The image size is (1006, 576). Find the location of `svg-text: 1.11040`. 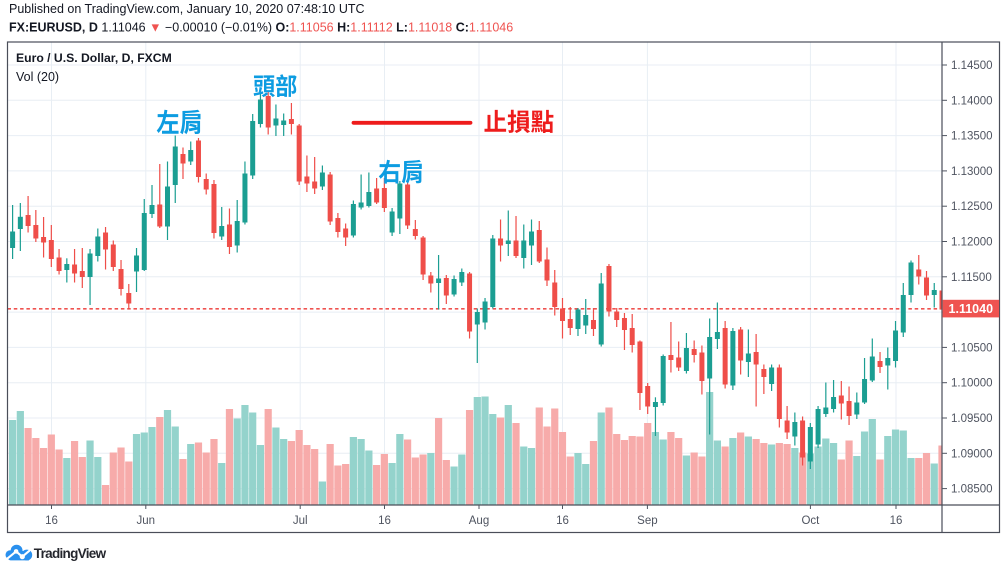

svg-text: 1.11040 is located at coordinates (971, 309).